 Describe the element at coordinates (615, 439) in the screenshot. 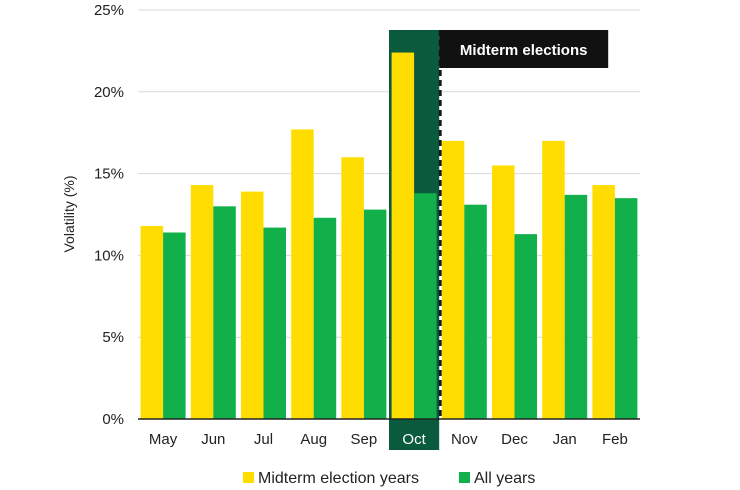

I see `x-tick-label: Feb` at that location.